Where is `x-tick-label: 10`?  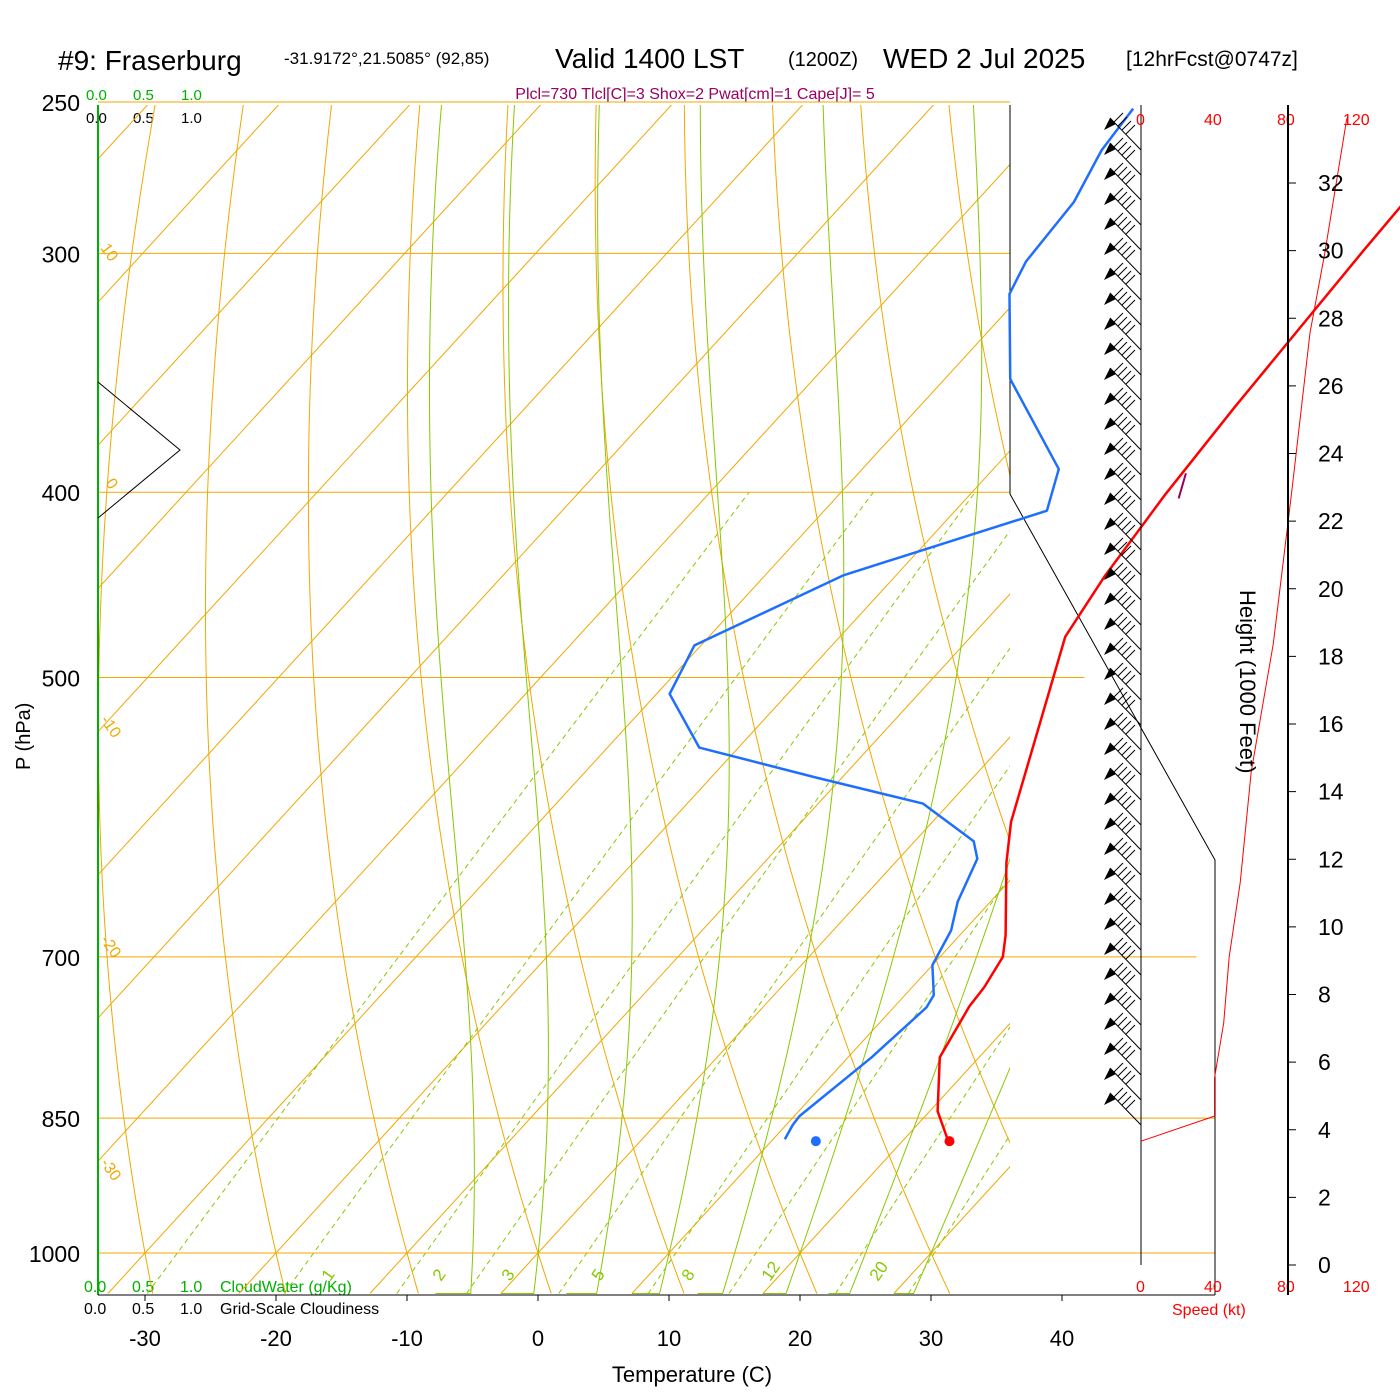
x-tick-label: 10 is located at coordinates (669, 1338).